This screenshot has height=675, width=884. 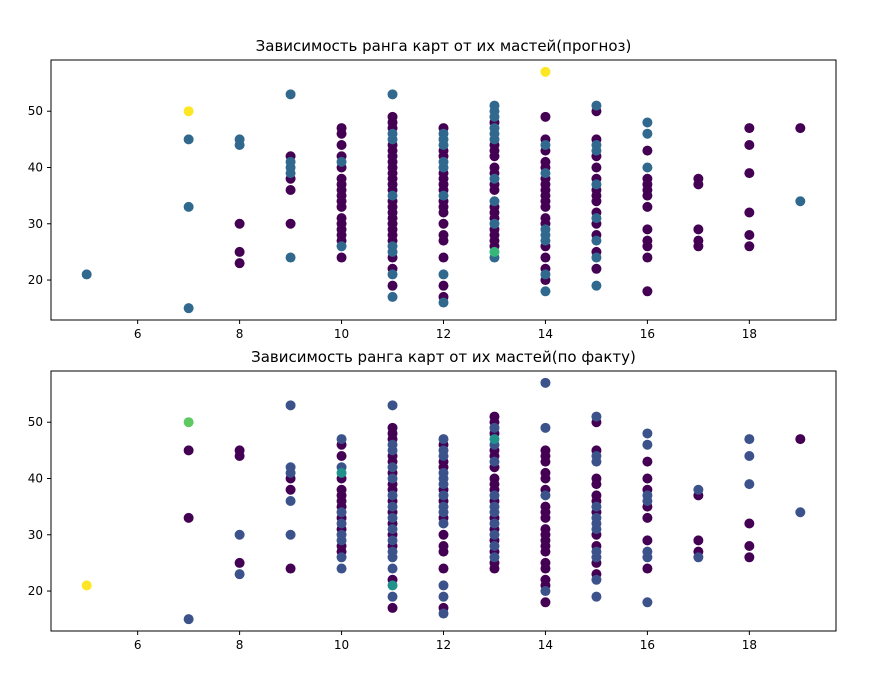 I want to click on x-tick-label: 10, so click(x=341, y=334).